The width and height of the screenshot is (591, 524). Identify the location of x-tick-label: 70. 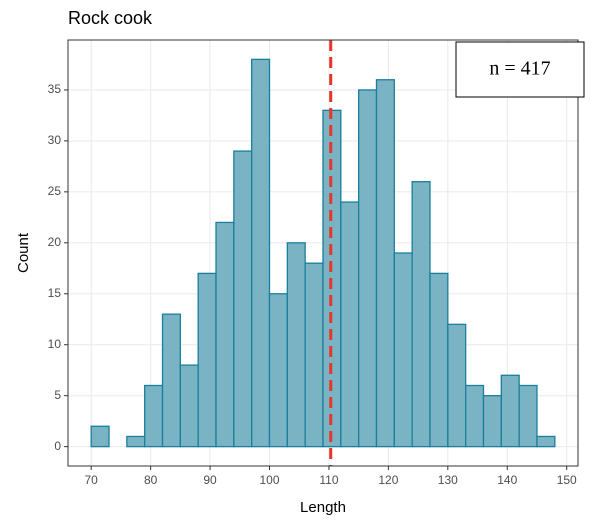
(92, 480).